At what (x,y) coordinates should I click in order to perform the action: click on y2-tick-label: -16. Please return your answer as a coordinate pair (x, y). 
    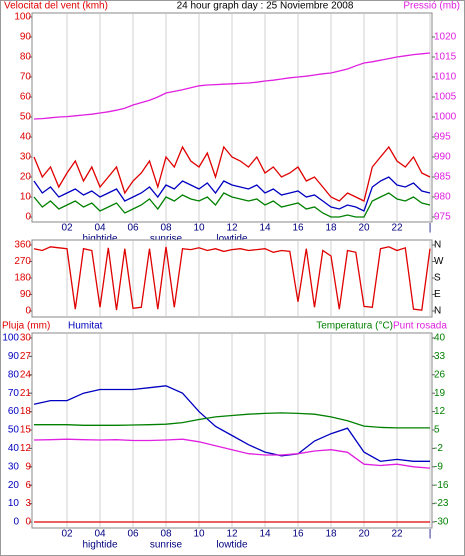
    Looking at the image, I should click on (441, 485).